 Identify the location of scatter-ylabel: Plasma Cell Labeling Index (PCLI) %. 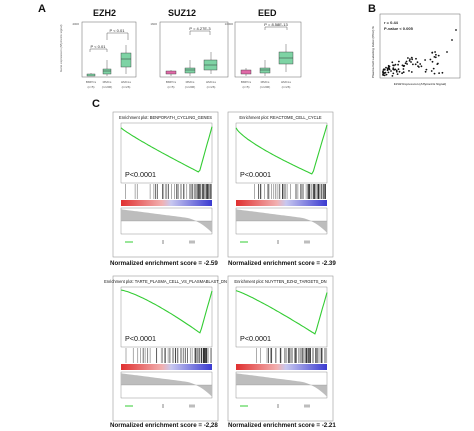
(373, 52).